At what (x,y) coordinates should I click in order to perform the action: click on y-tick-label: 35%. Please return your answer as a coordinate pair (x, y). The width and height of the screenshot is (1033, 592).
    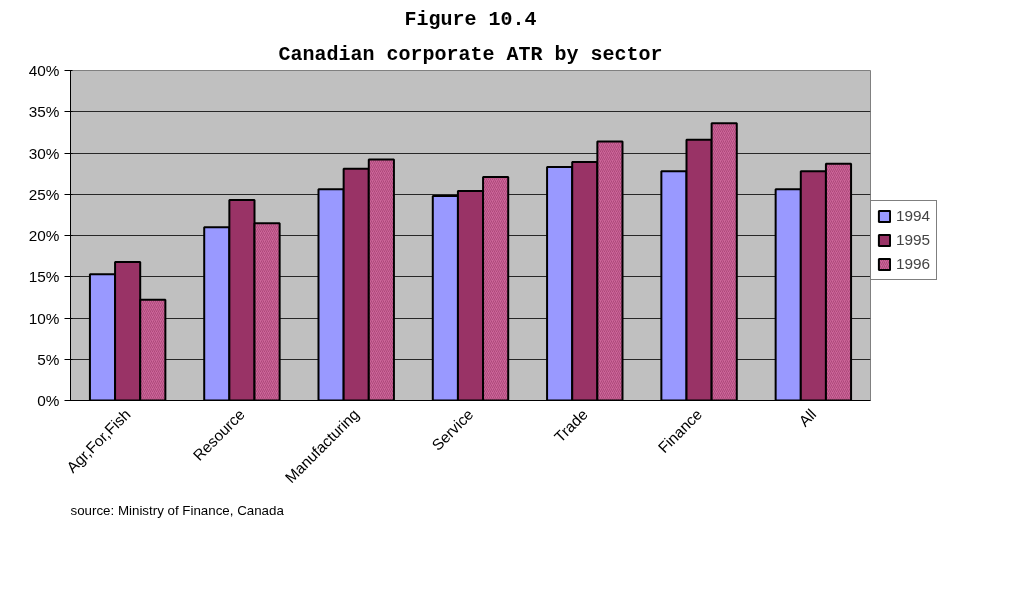
    Looking at the image, I should click on (44, 112).